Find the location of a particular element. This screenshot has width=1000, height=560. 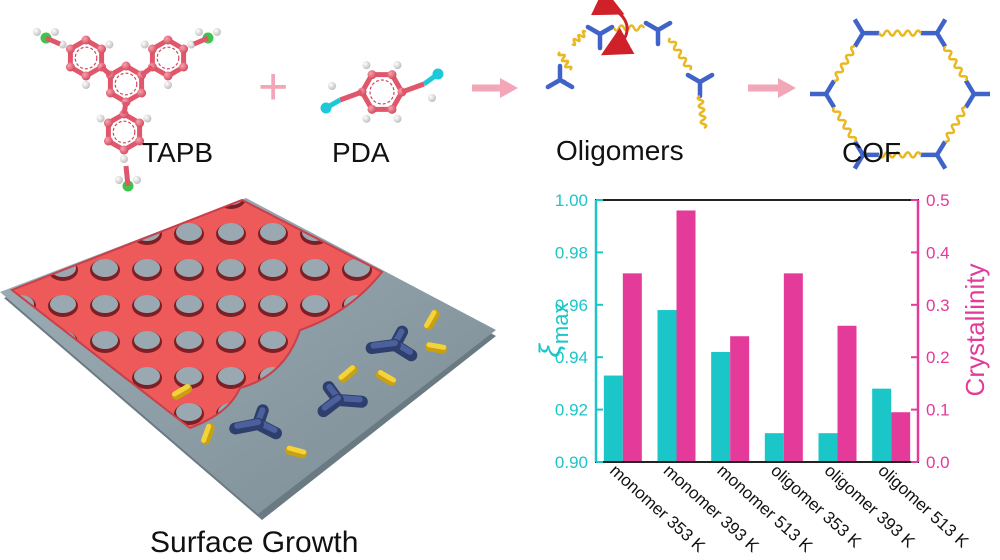

y-left-axis-label: ξmax is located at coordinates (553, 330).